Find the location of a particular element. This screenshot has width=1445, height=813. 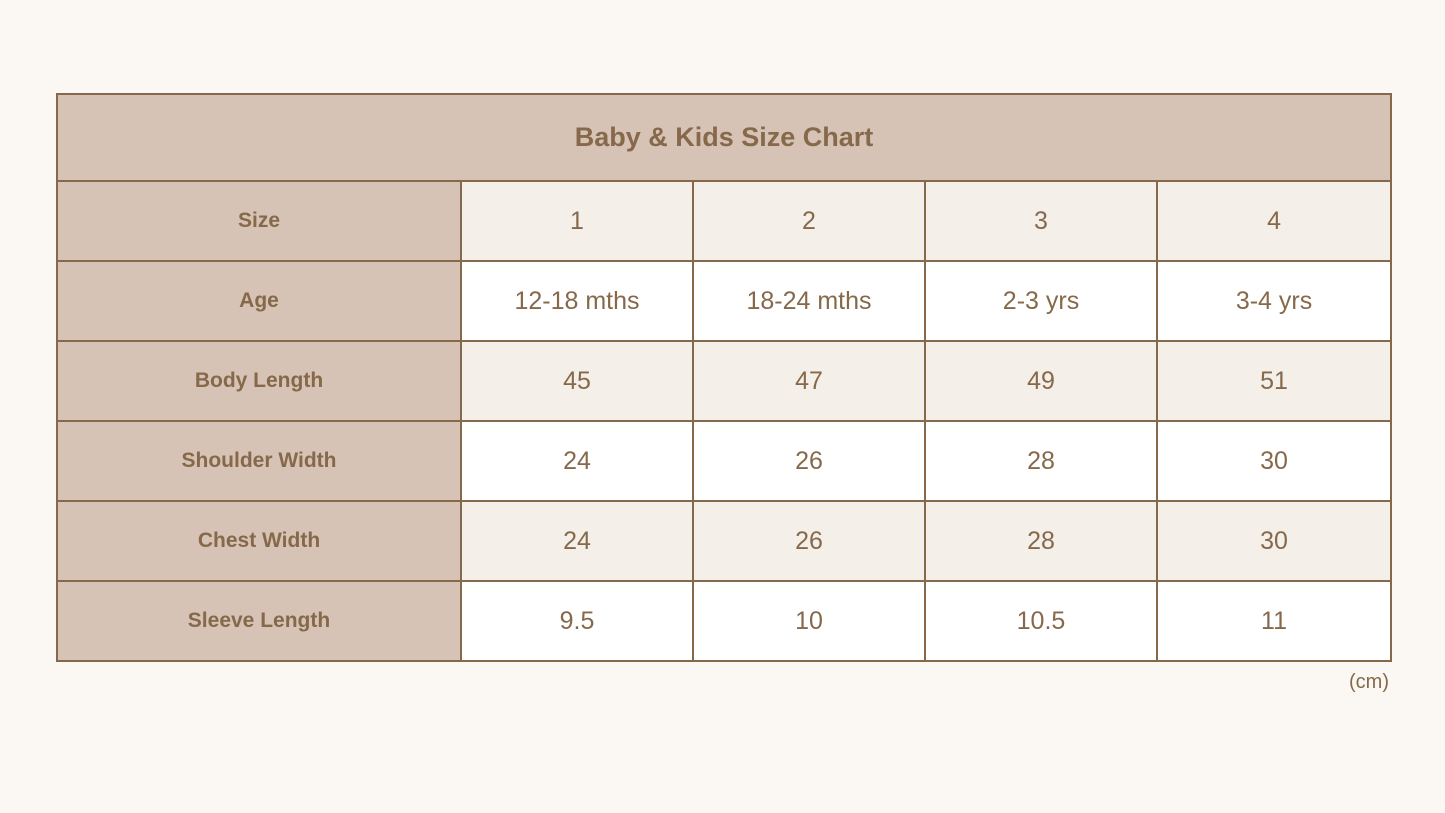

row-label-age: Age is located at coordinates (259, 301).